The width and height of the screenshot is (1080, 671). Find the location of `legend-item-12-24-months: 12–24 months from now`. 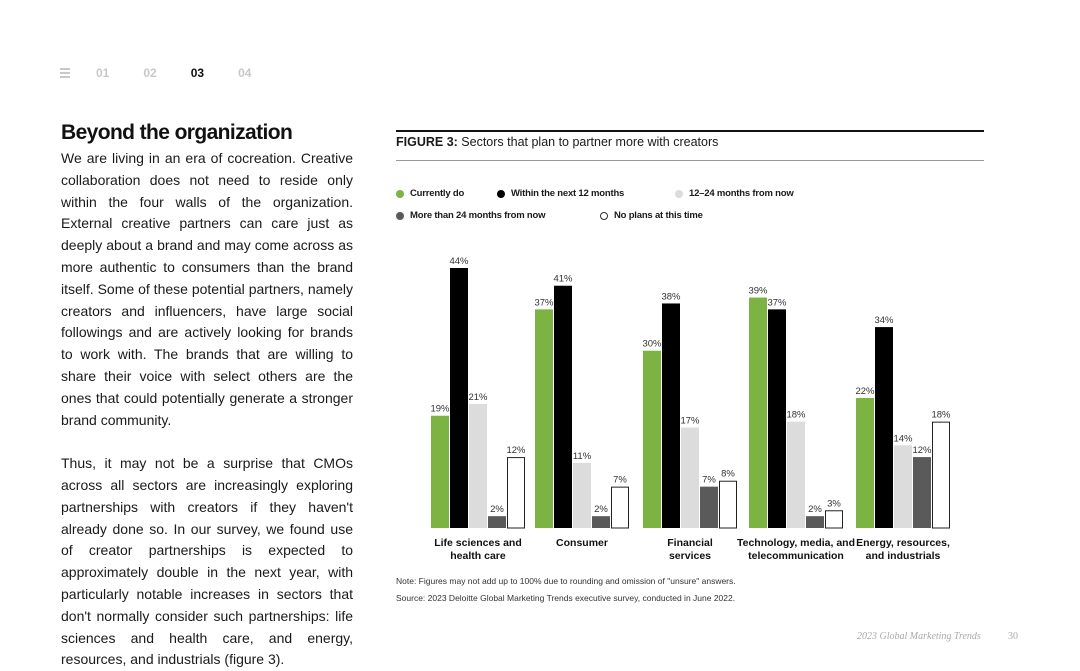

legend-item-12-24-months: 12–24 months from now is located at coordinates (734, 193).